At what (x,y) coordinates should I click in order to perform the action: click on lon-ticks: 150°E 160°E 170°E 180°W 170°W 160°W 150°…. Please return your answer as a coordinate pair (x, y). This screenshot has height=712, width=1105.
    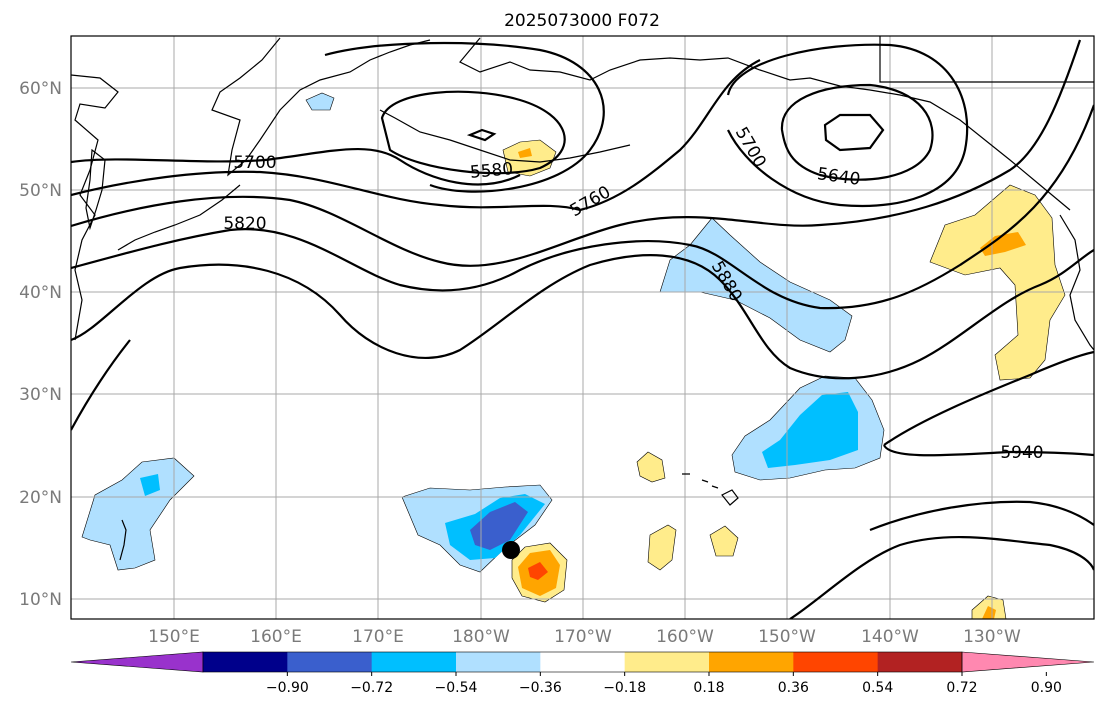
    Looking at the image, I should click on (584, 637).